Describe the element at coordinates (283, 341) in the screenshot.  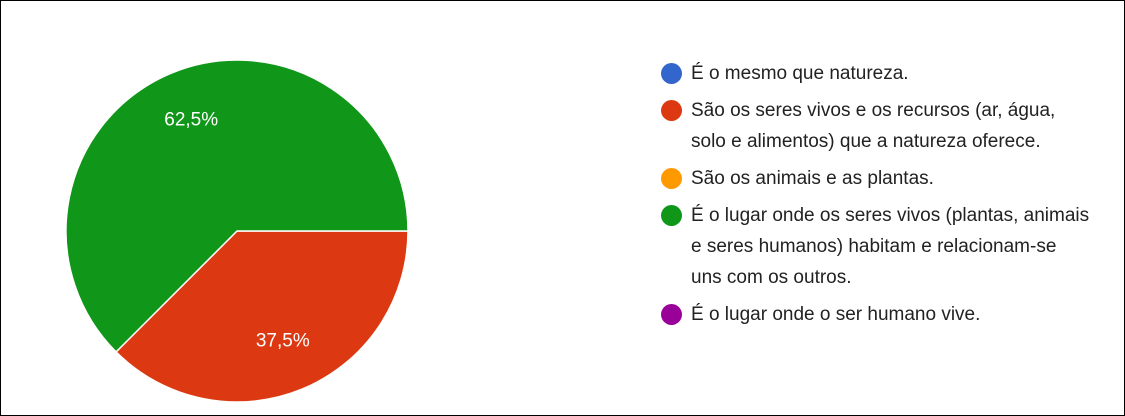
I see `slice-label: 37,5%` at that location.